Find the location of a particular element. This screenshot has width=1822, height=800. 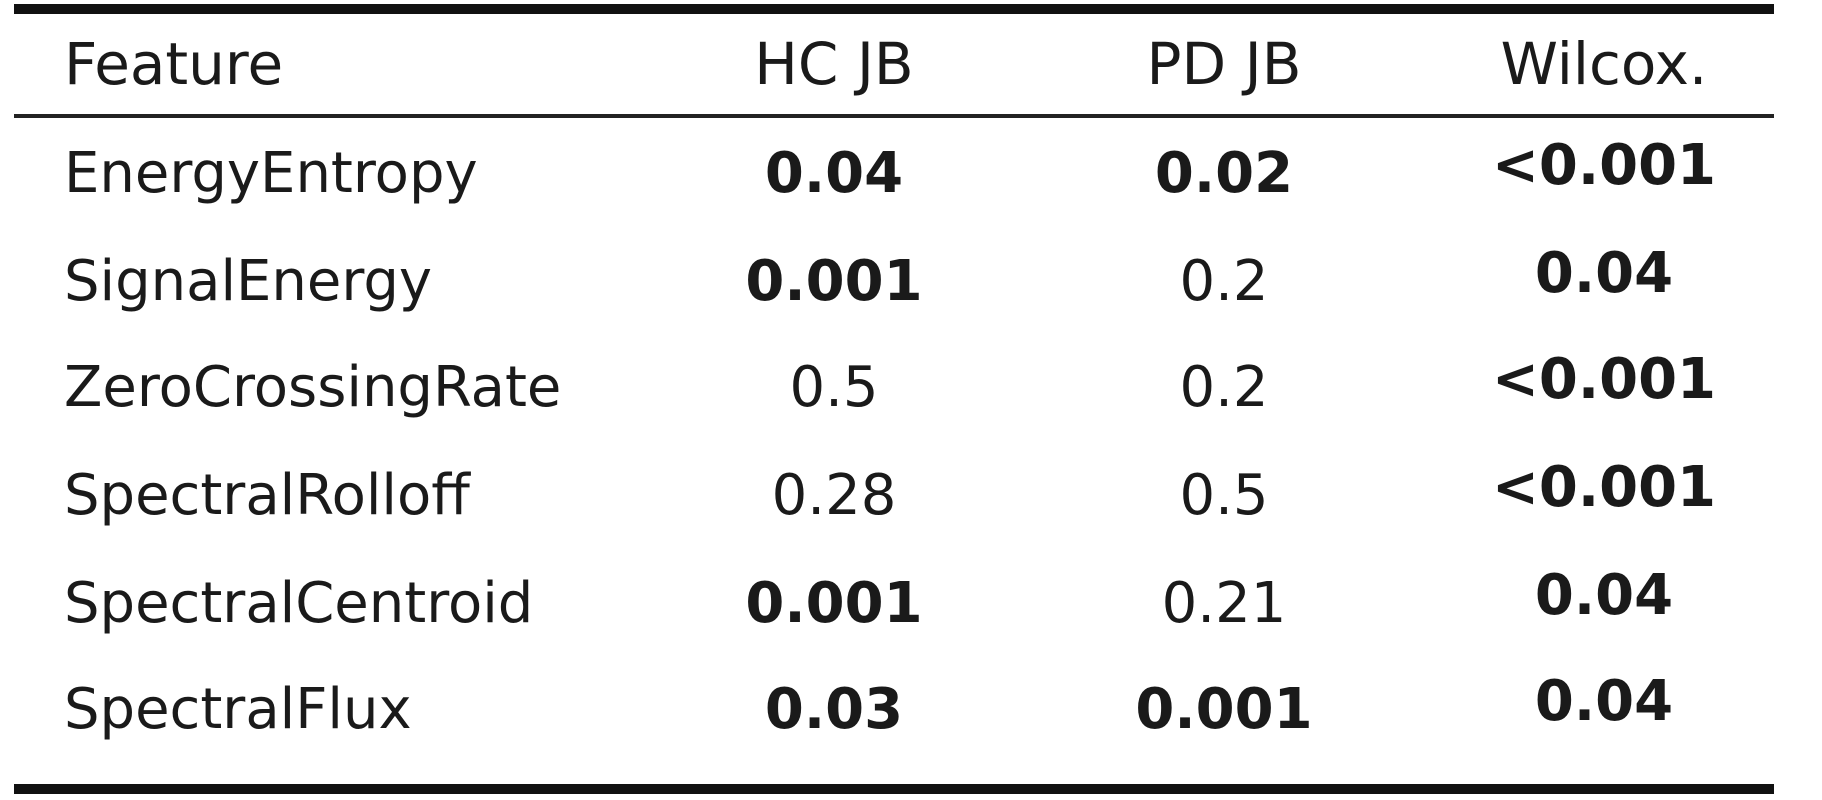

header-wilcox: Wilcox. is located at coordinates (1604, 64).